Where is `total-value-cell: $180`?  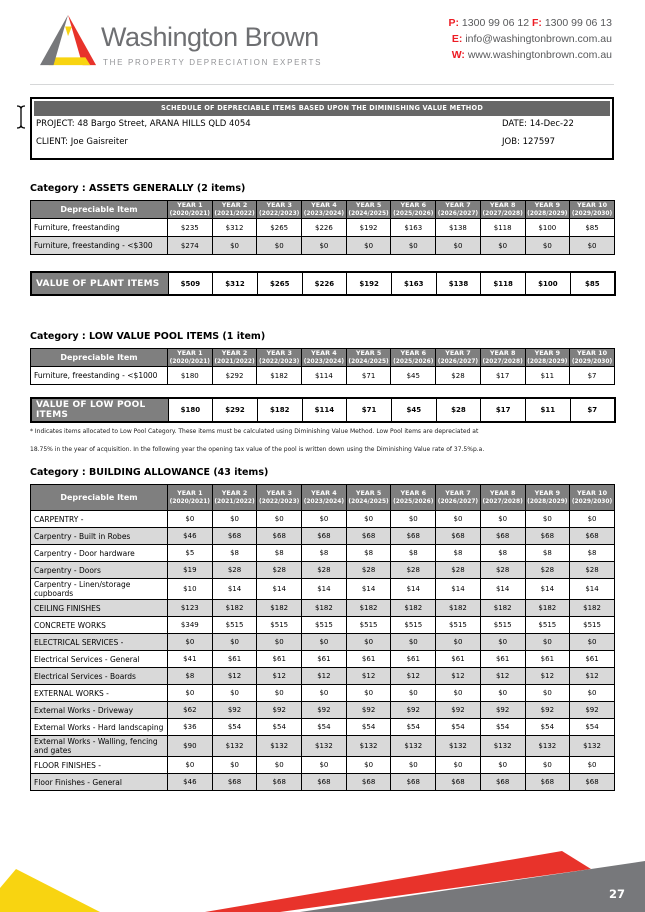
total-value-cell: $180 is located at coordinates (190, 410).